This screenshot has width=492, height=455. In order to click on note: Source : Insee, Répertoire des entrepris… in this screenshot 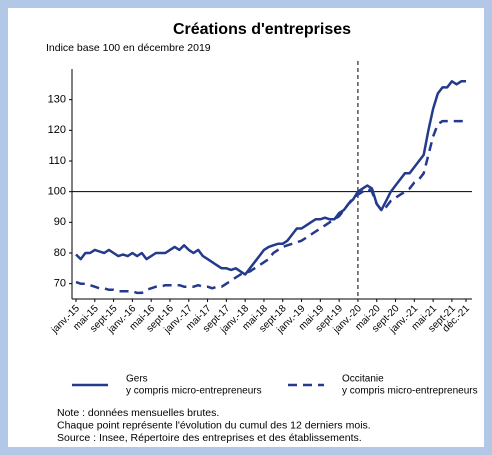, I will do `click(209, 438)`.